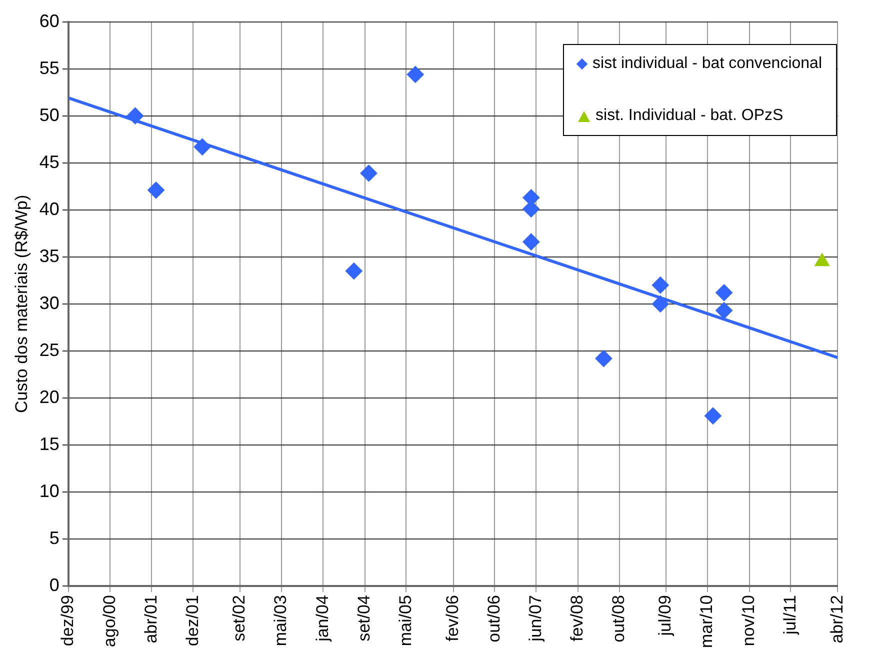  Describe the element at coordinates (49, 444) in the screenshot. I see `y-tick-label: 15` at that location.